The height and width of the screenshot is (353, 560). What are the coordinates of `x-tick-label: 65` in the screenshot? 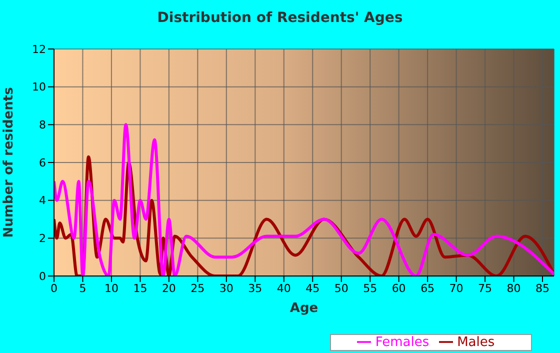 It's located at (427, 288).